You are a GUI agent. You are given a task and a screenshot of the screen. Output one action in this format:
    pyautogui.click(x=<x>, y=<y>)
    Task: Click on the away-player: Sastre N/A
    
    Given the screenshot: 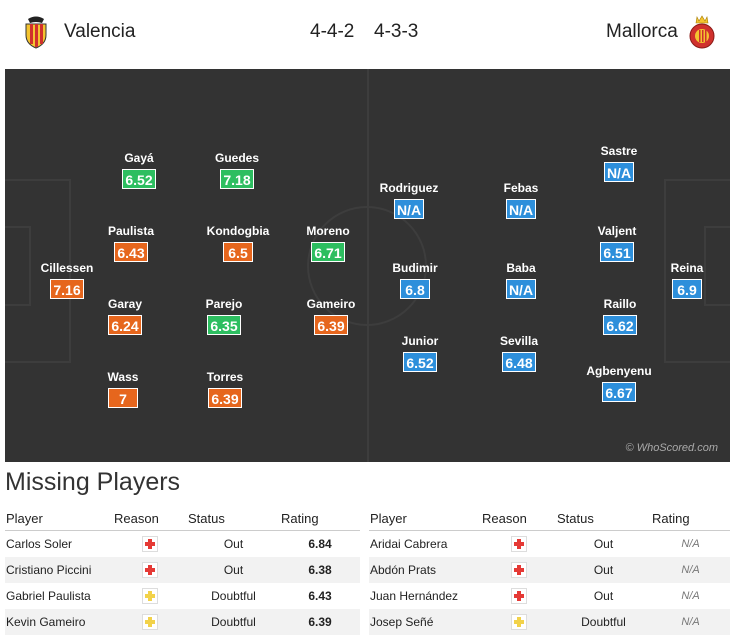 What is the action you would take?
    pyautogui.click(x=619, y=163)
    